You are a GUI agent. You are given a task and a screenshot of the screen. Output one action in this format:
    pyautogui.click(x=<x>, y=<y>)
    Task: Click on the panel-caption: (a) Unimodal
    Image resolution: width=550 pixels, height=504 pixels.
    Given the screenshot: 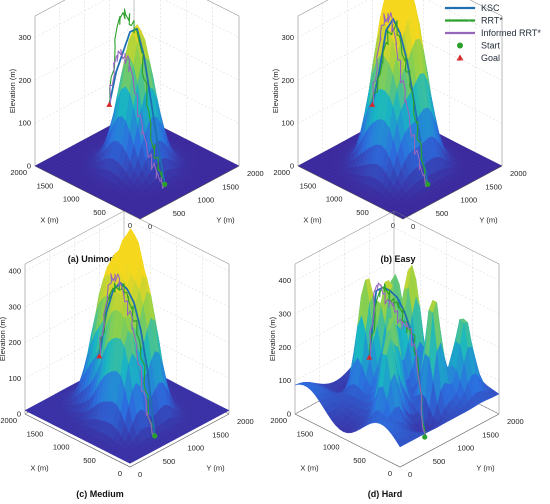 What is the action you would take?
    pyautogui.click(x=95, y=259)
    